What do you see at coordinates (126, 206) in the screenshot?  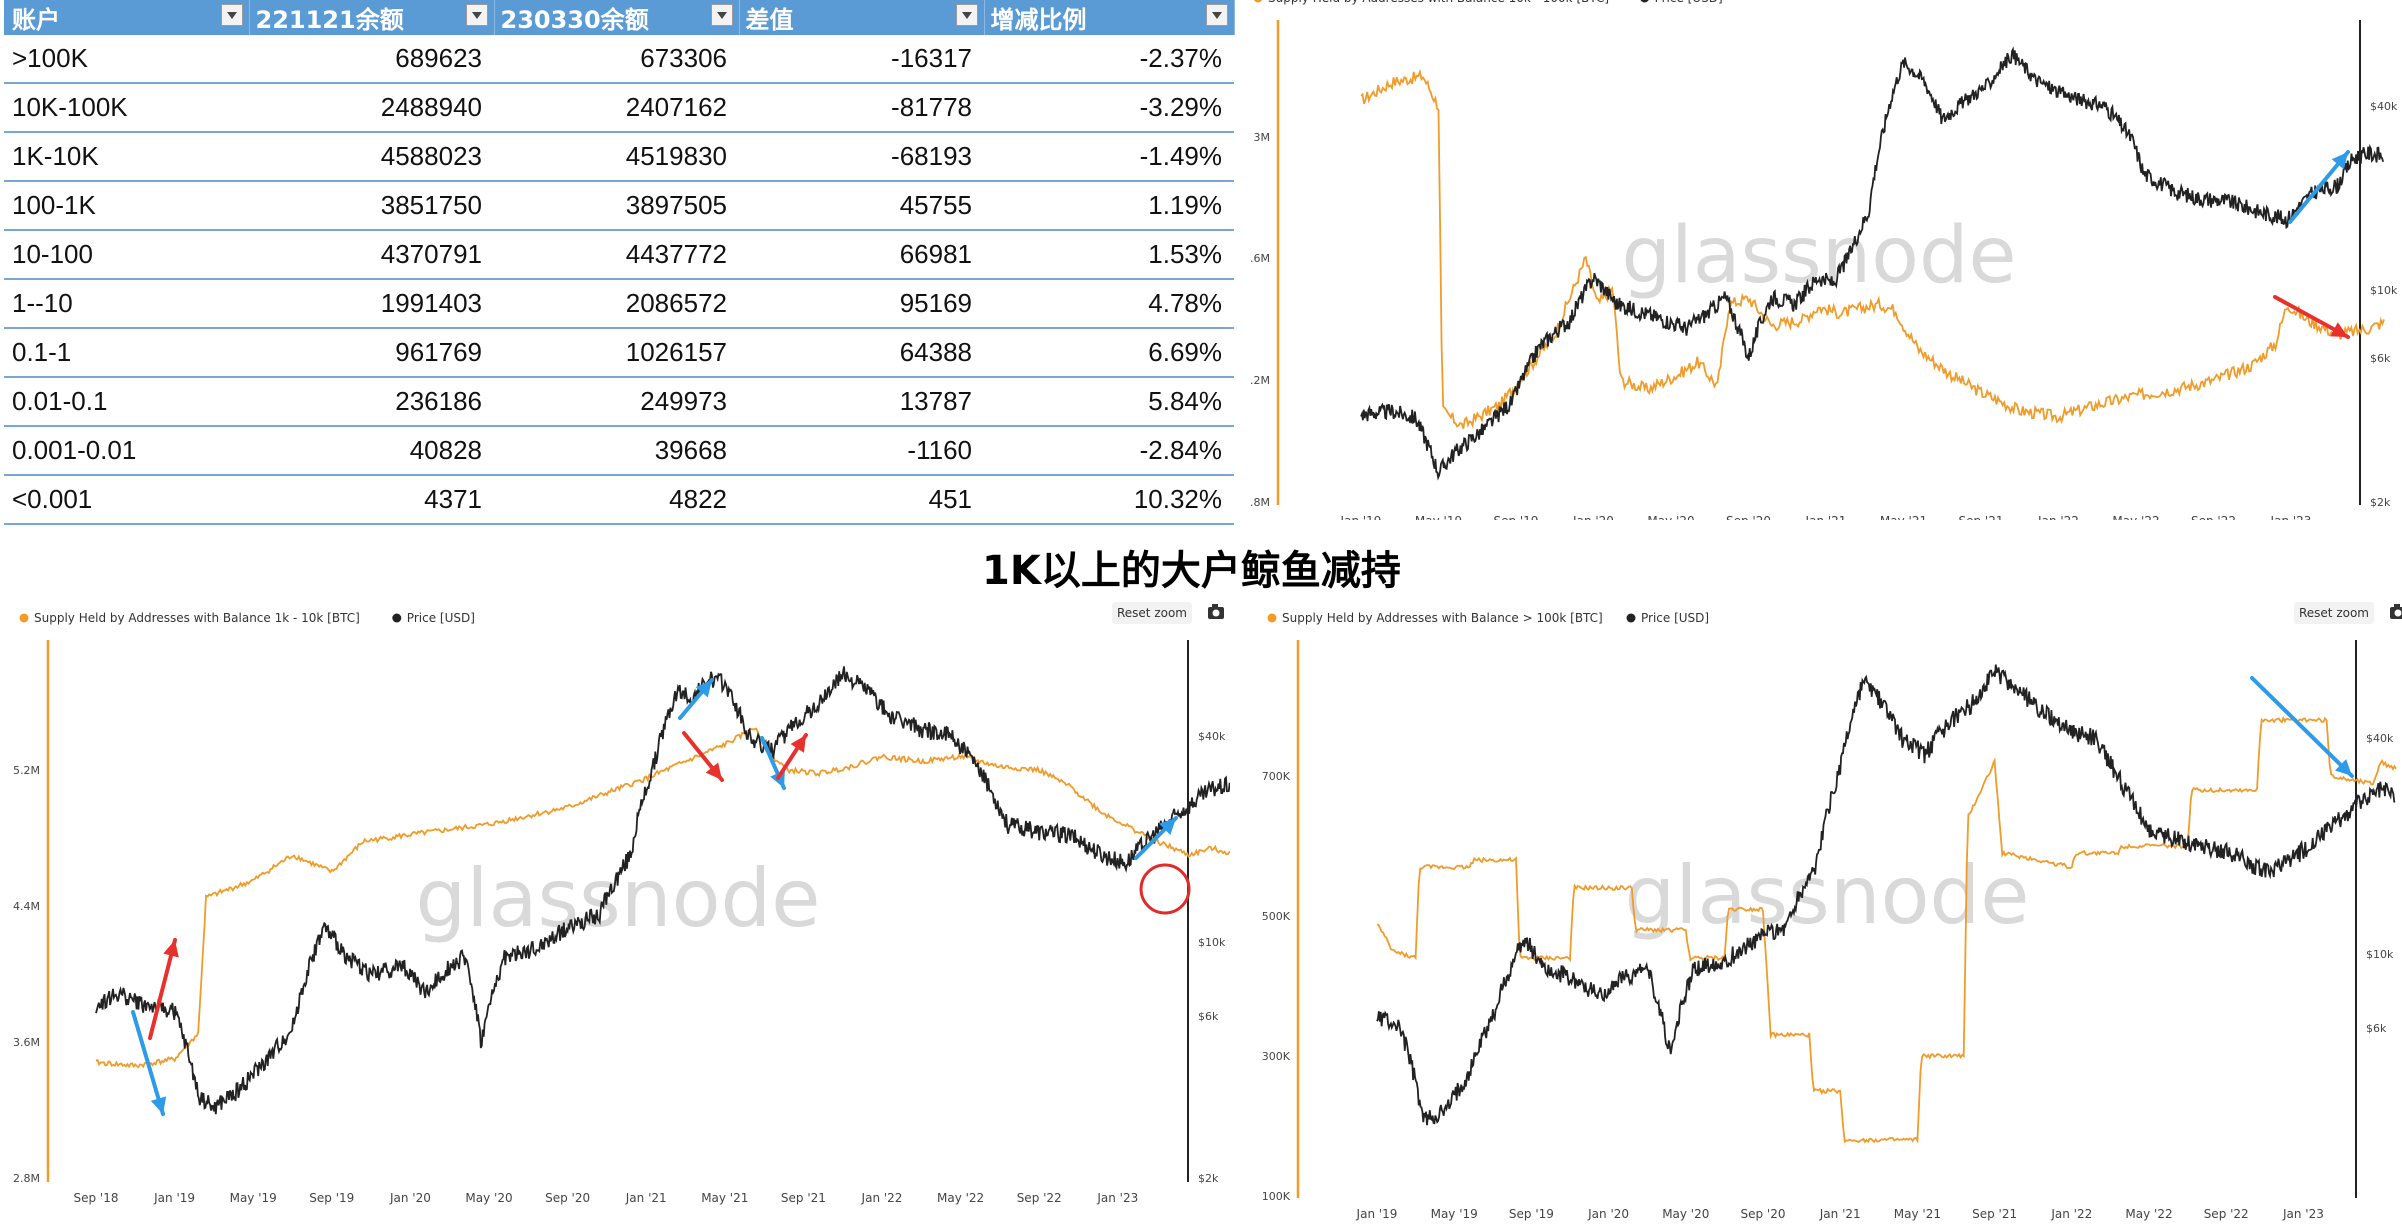 I see `cell-account: 100-1K` at bounding box center [126, 206].